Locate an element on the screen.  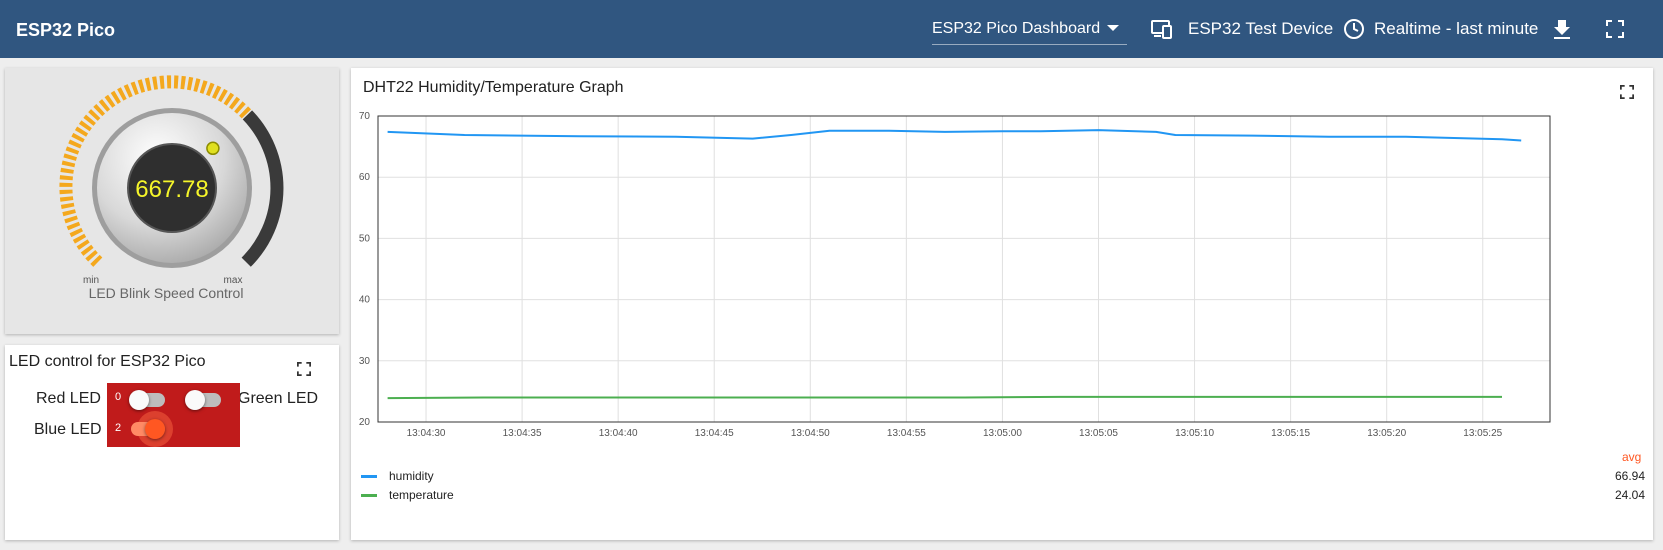
timewindow-label: Realtime - last minute is located at coordinates (1456, 28).